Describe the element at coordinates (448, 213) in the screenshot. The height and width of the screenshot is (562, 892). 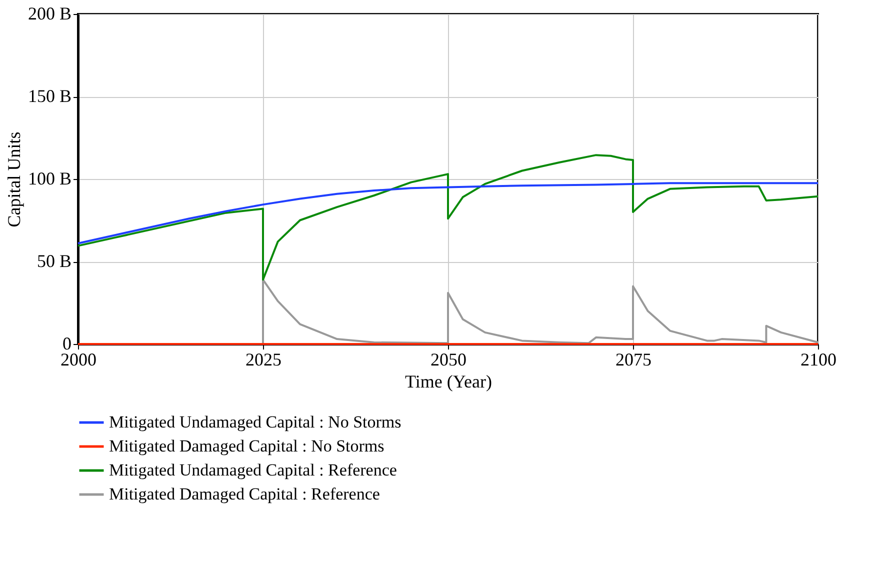
I see `line-series` at that location.